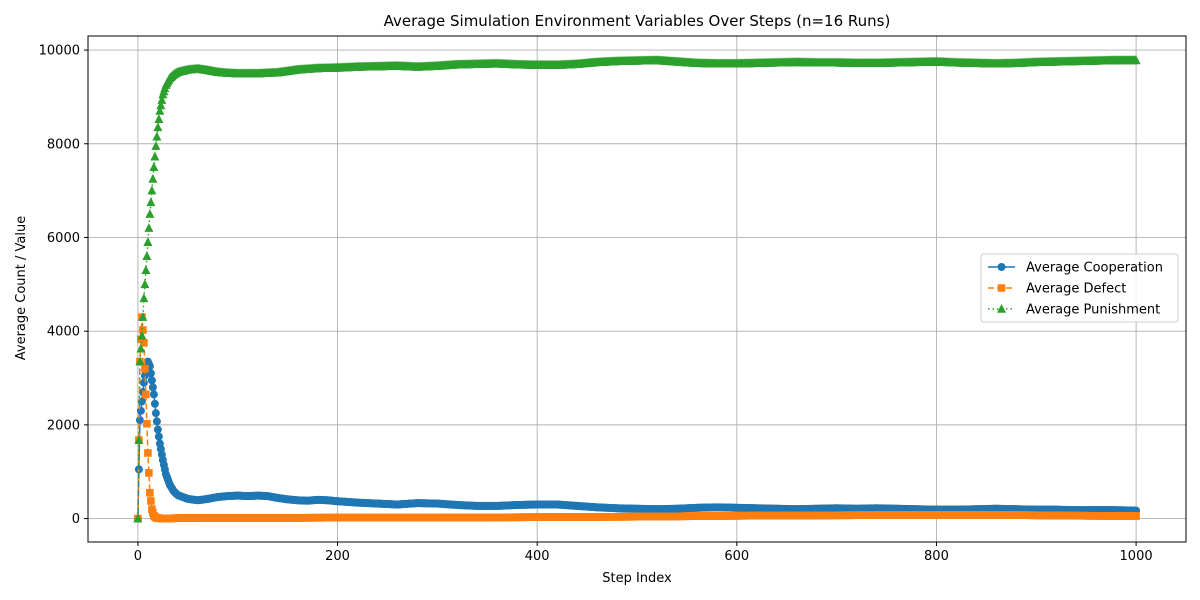  What do you see at coordinates (1093, 310) in the screenshot?
I see `legend-label: Average Punishment` at bounding box center [1093, 310].